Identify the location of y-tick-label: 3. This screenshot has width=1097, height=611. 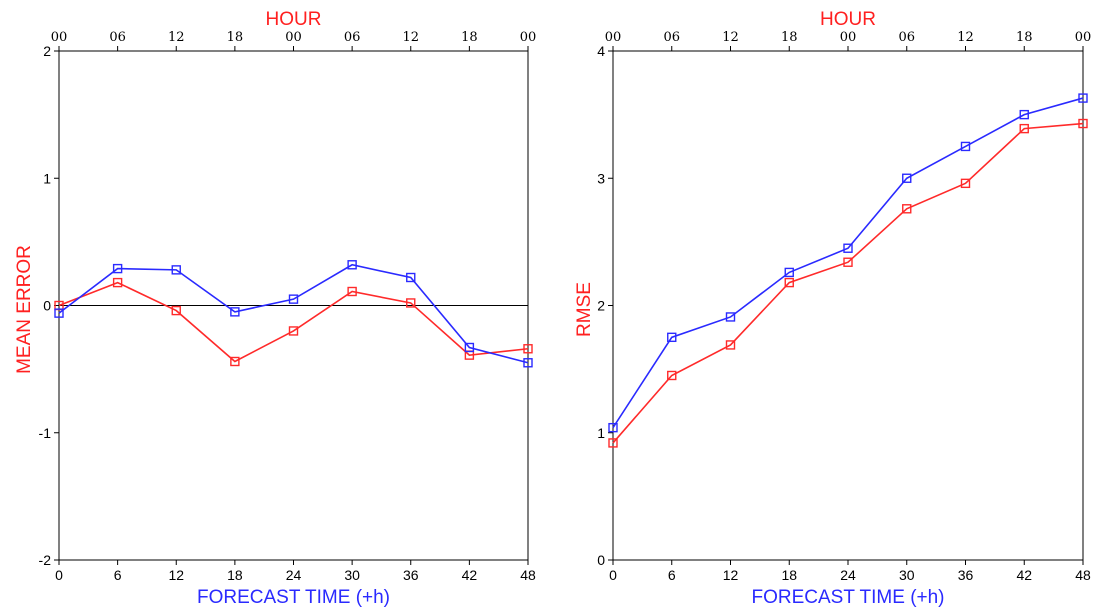
(601, 178).